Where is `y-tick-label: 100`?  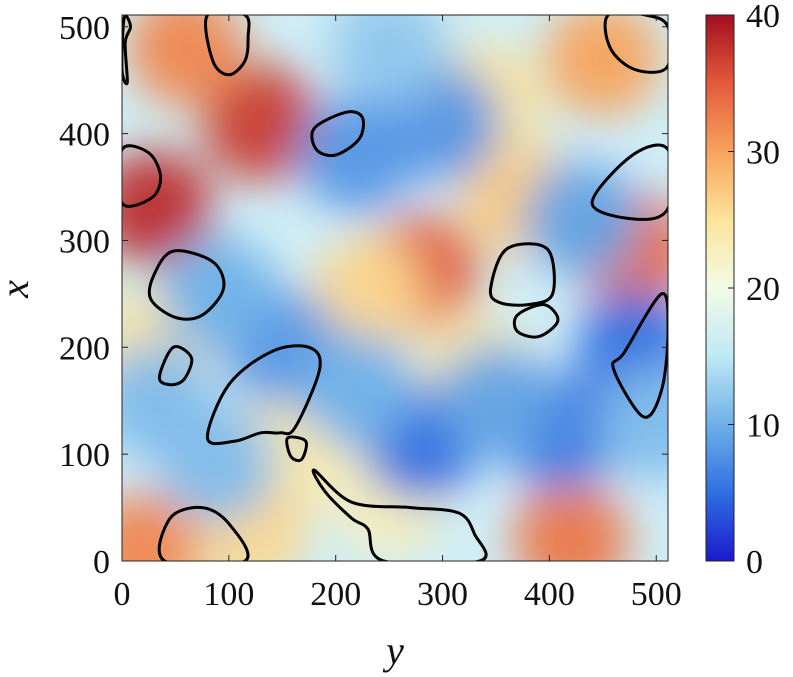
y-tick-label: 100 is located at coordinates (84, 455).